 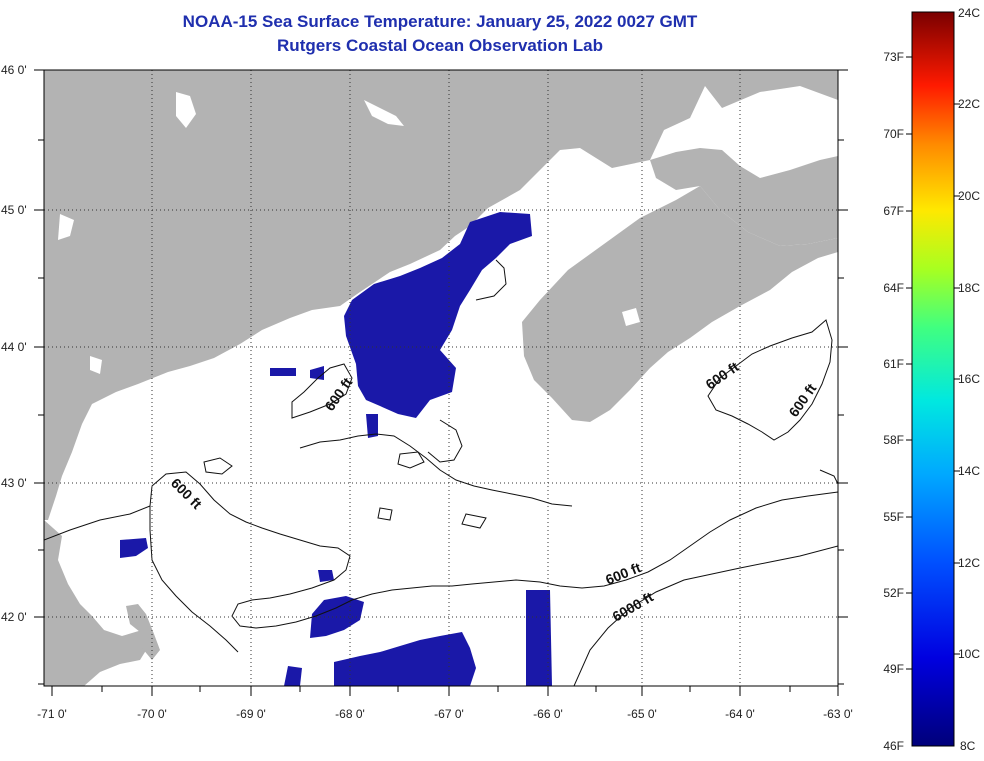 What do you see at coordinates (969, 471) in the screenshot?
I see `colorbar-c-label: 14C` at bounding box center [969, 471].